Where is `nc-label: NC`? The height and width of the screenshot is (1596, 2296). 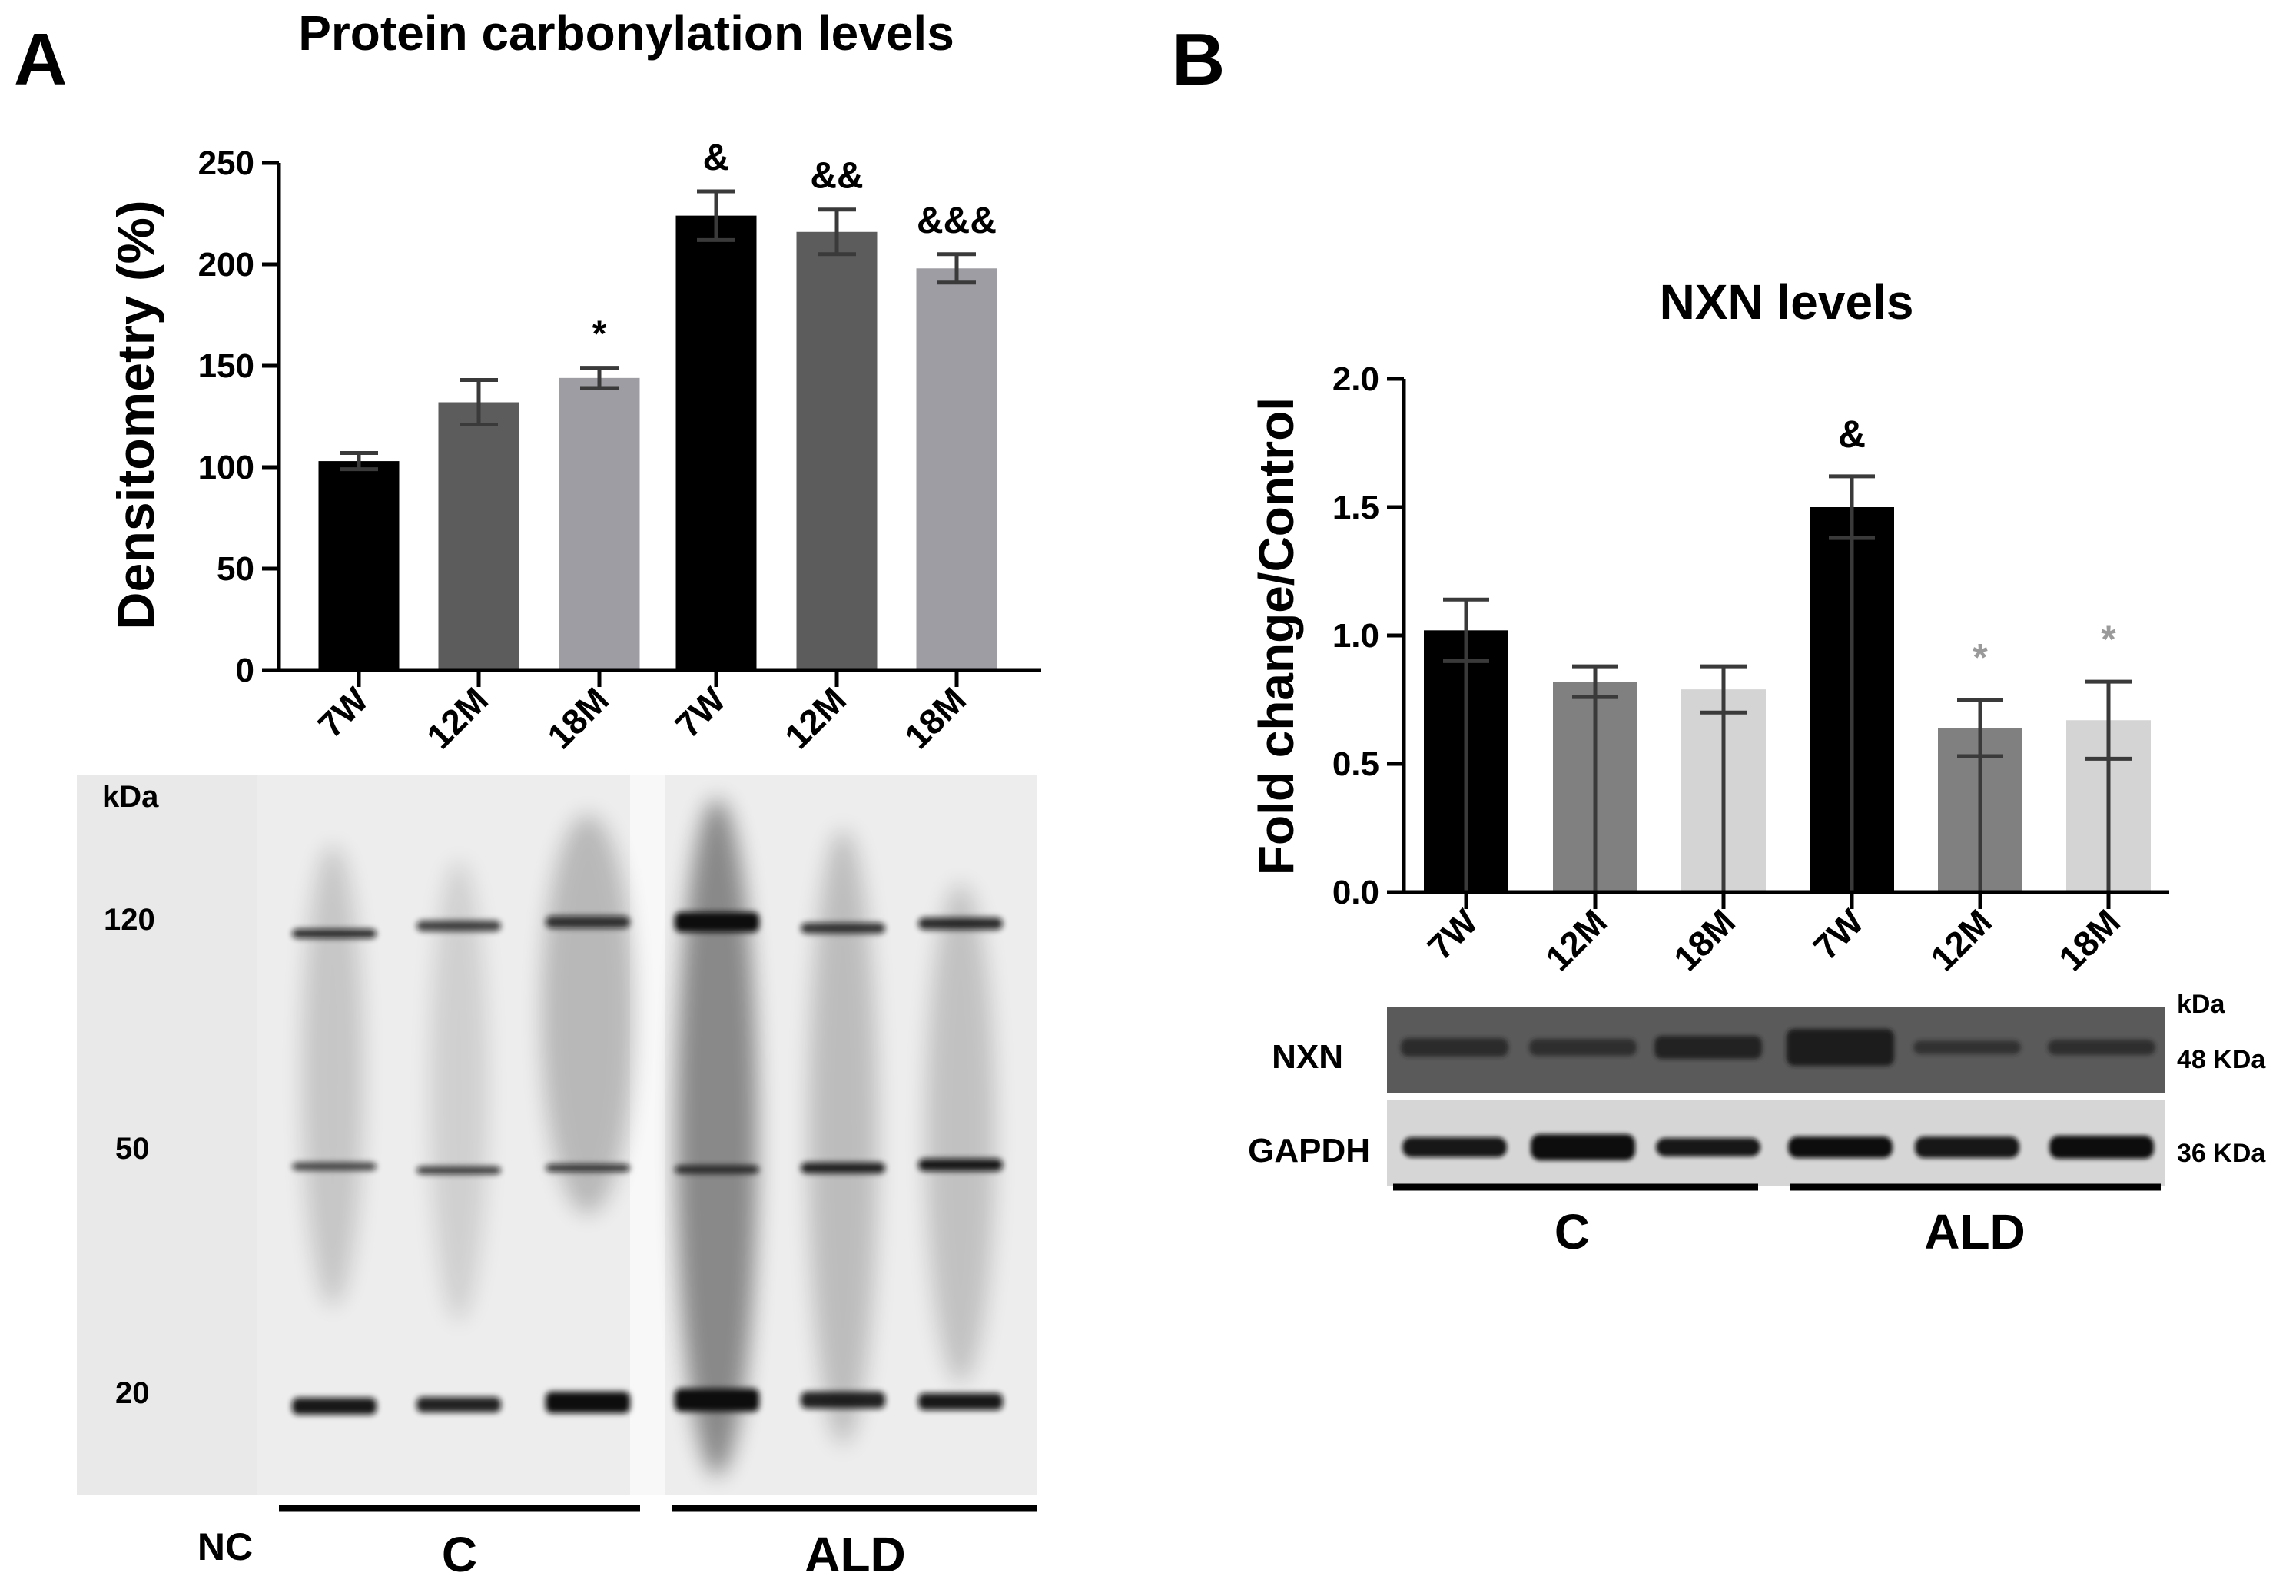 nc-label: NC is located at coordinates (225, 1546).